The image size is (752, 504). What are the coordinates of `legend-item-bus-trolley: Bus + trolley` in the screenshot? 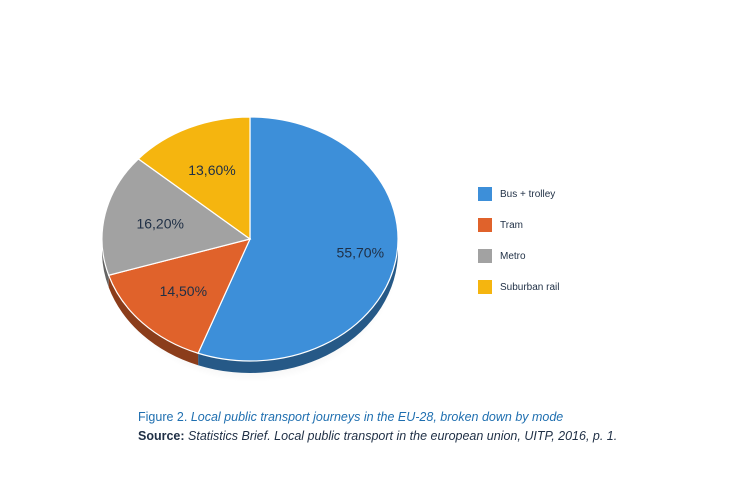 It's located at (518, 194).